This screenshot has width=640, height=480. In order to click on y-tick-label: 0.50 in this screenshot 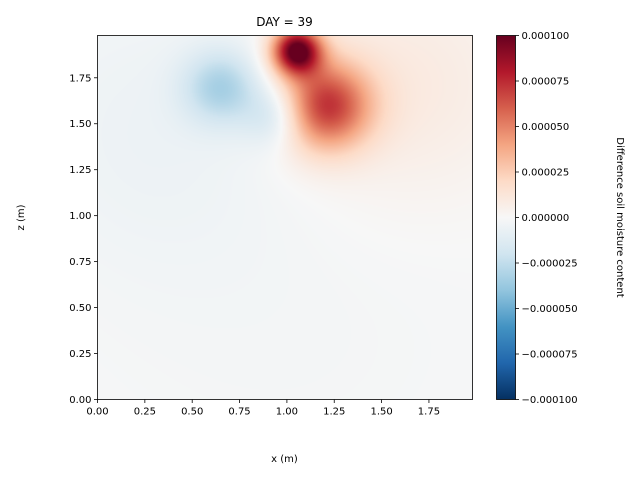, I will do `click(80, 308)`.